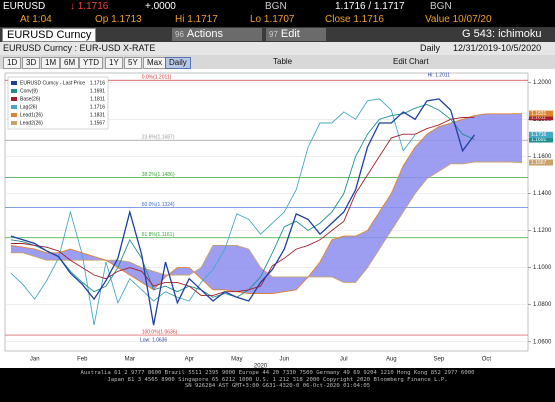 The image size is (555, 402). What do you see at coordinates (502, 34) in the screenshot?
I see `page-name: G 543: ichimoku` at bounding box center [502, 34].